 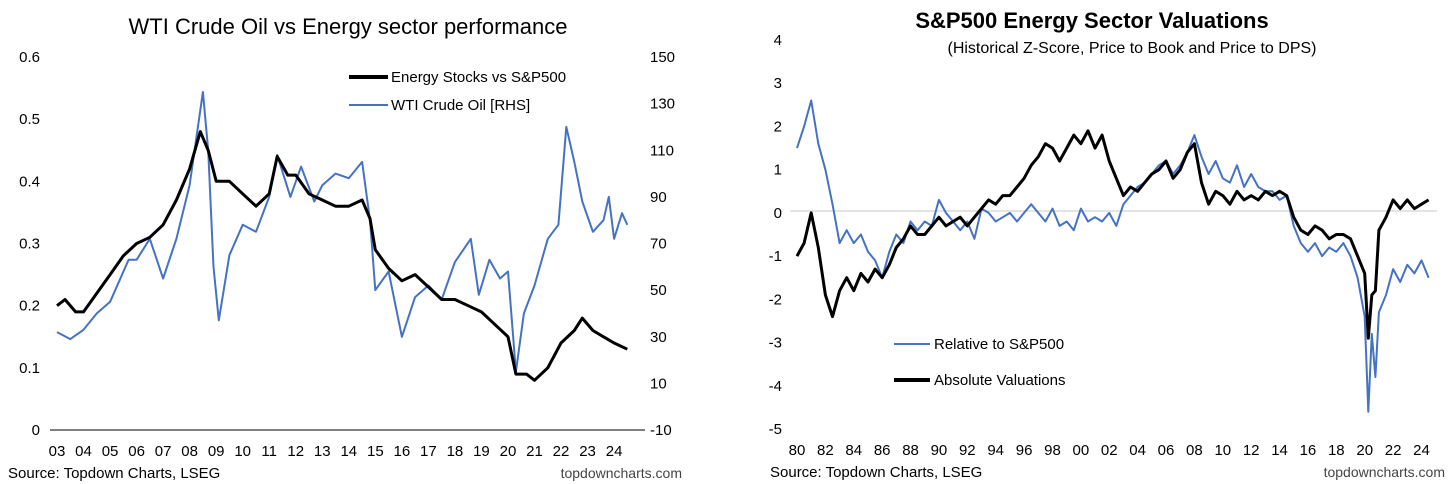 What do you see at coordinates (29, 368) in the screenshot?
I see `y-tick-label: 0.1` at bounding box center [29, 368].